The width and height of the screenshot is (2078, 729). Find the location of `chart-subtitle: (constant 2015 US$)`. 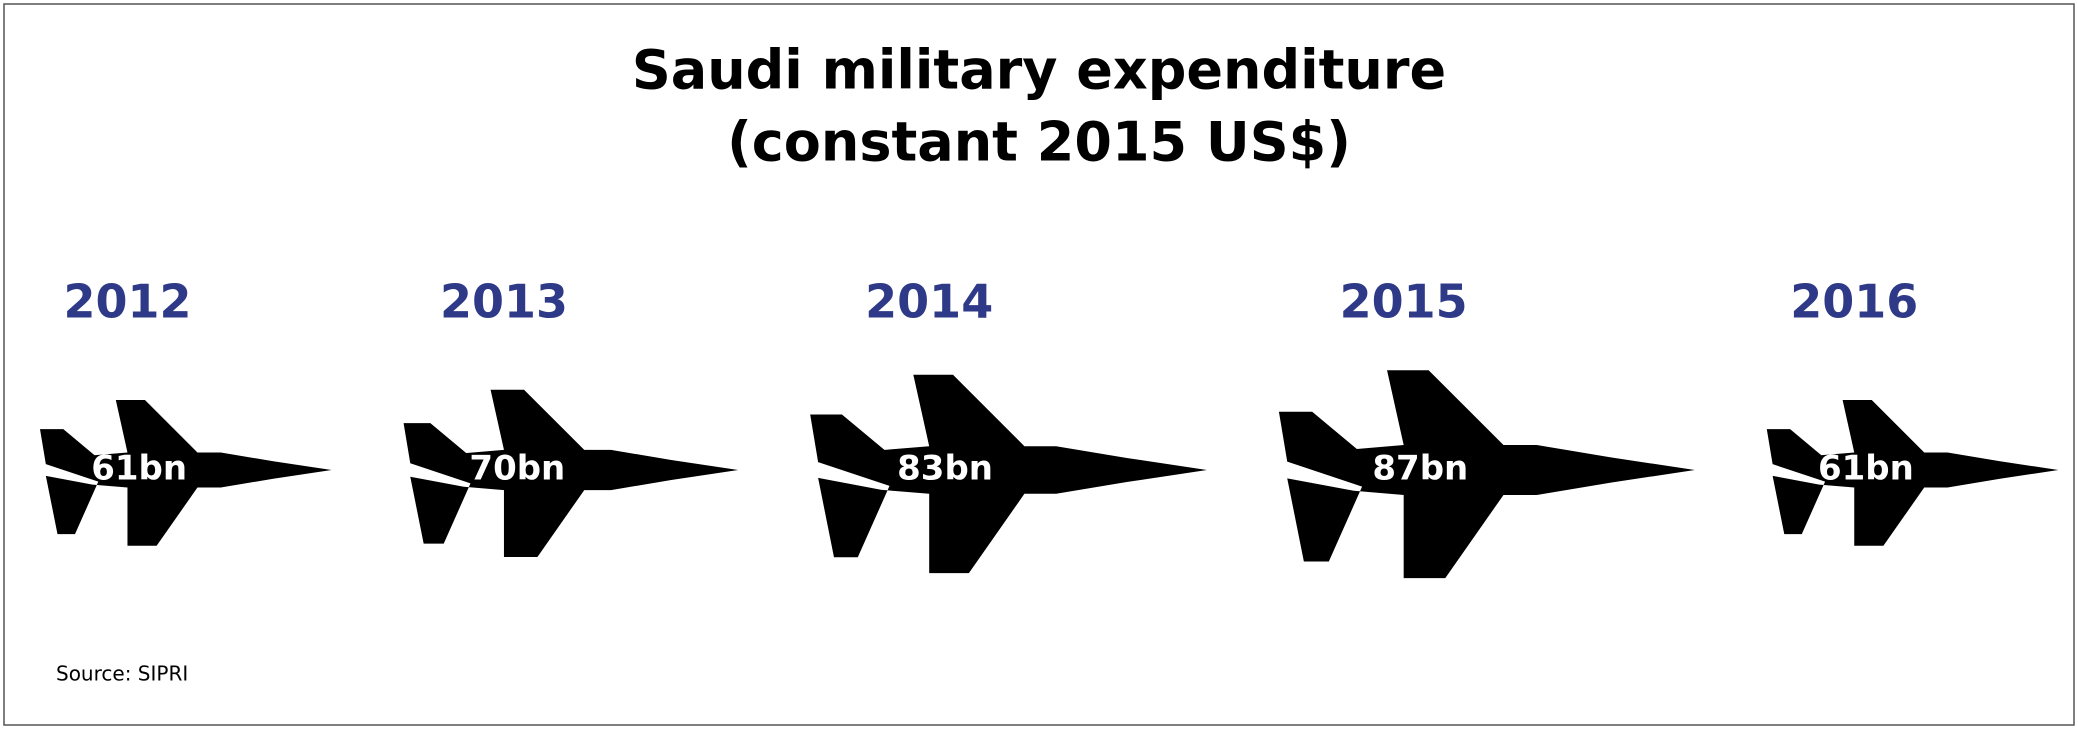

chart-subtitle: (constant 2015 US$) is located at coordinates (1039, 142).